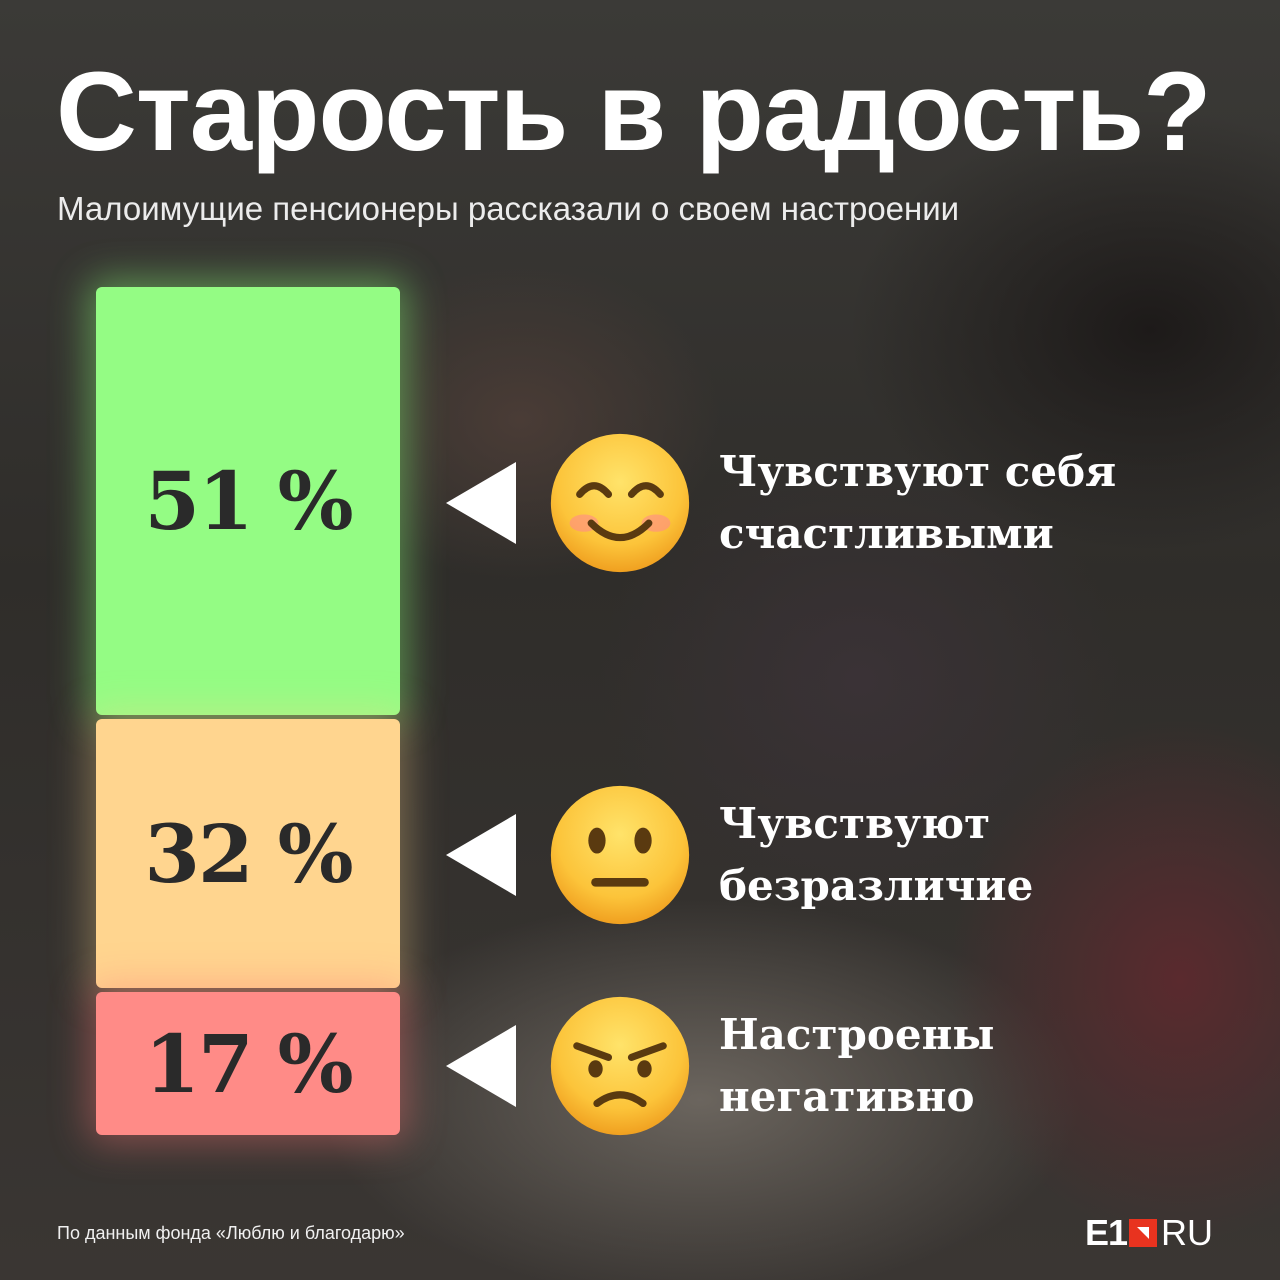 The width and height of the screenshot is (1280, 1280). I want to click on category-label-line: Настроены, so click(857, 1034).